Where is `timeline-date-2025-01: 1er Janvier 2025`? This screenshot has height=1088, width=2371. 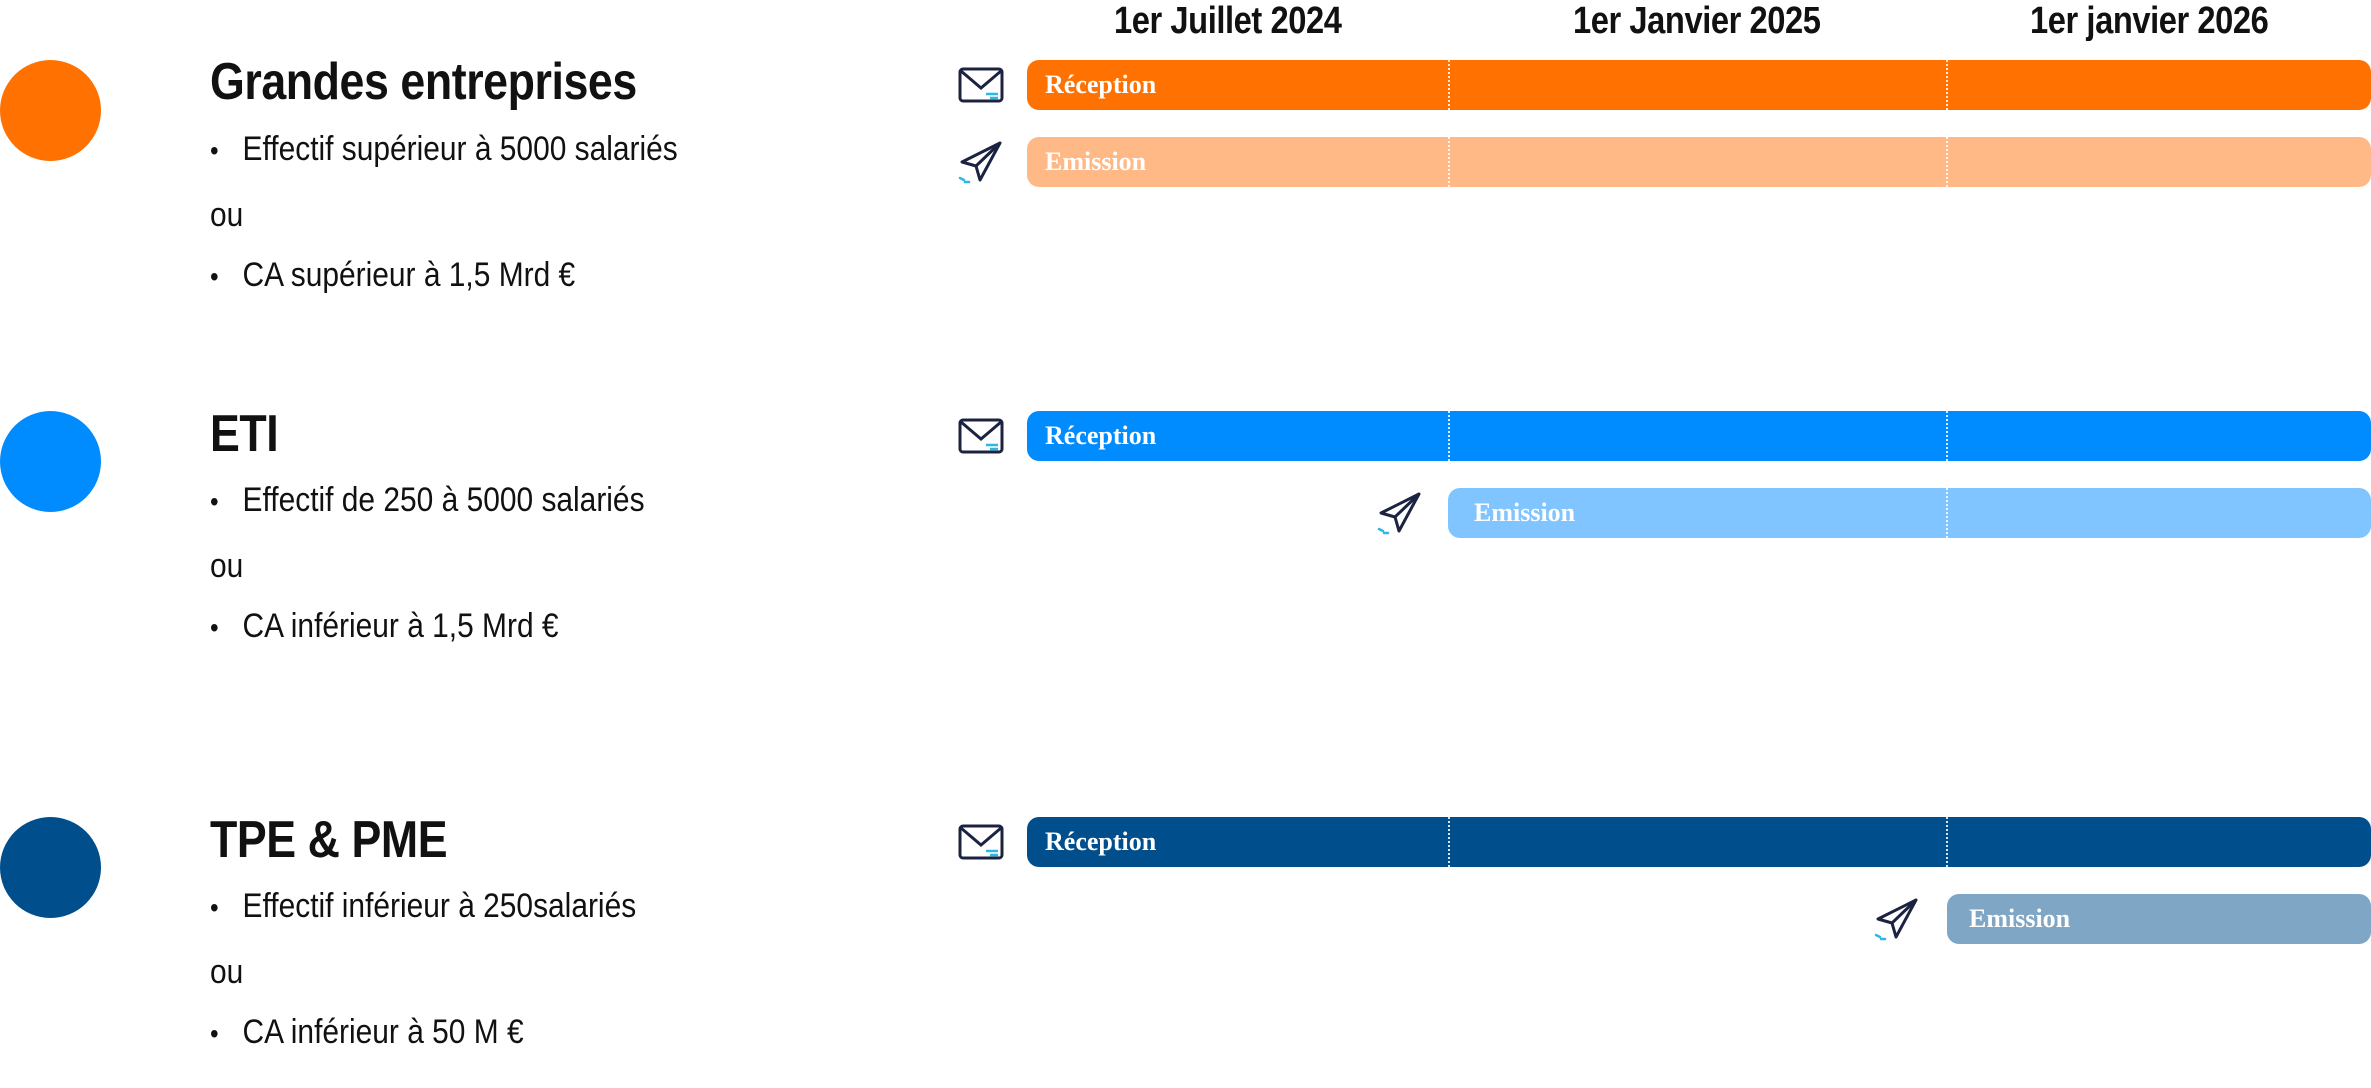
timeline-date-2025-01: 1er Janvier 2025 is located at coordinates (1697, 21).